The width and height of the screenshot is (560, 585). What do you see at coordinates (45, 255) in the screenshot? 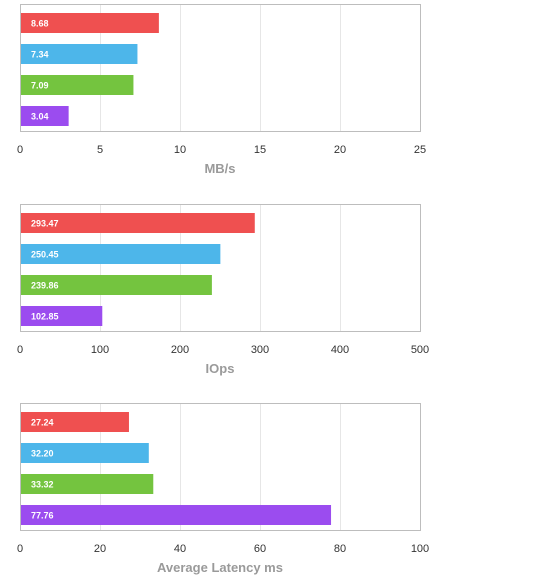
I see `data-label: 250.45` at bounding box center [45, 255].